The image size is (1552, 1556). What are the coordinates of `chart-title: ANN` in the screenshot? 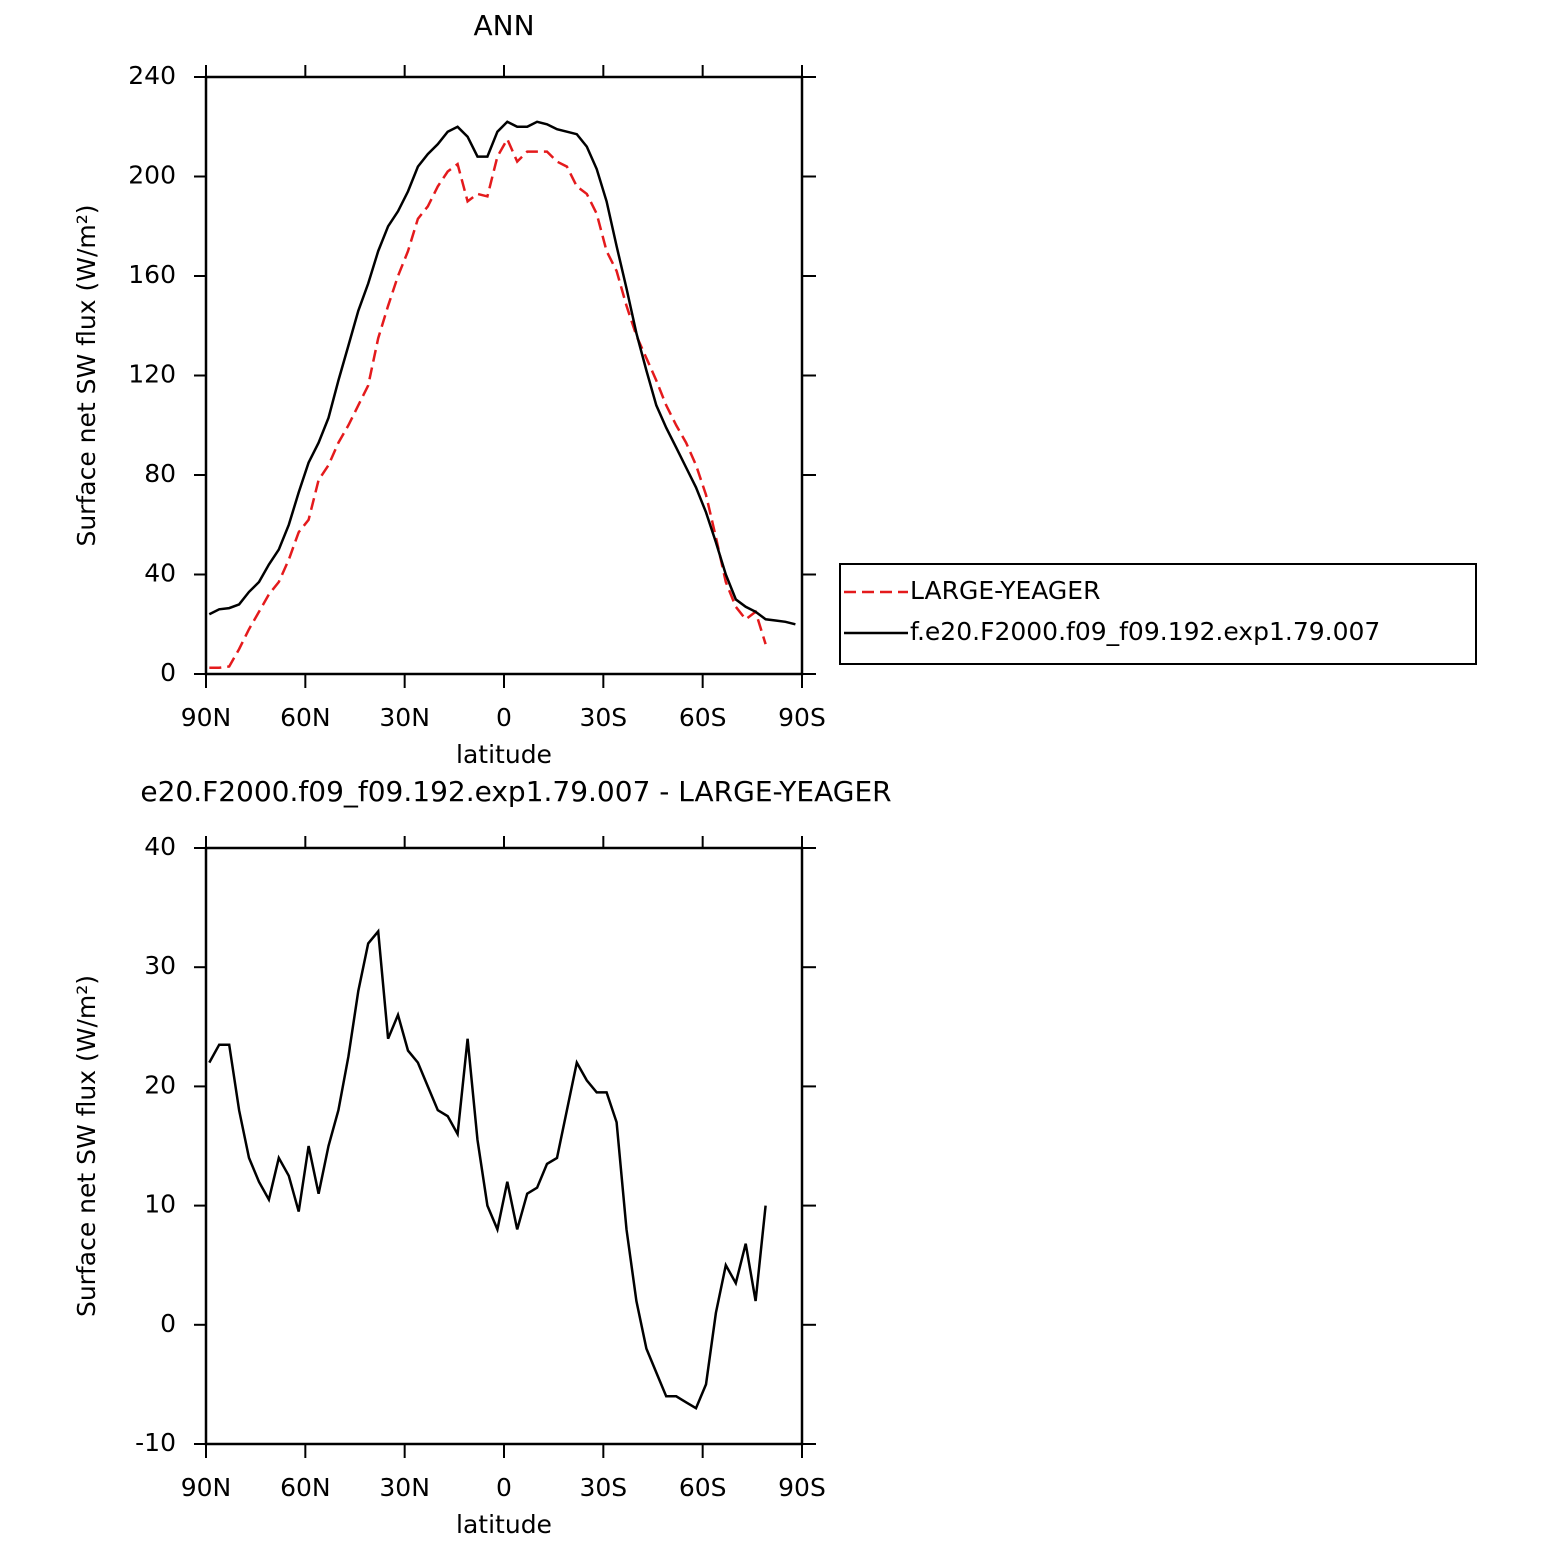 It's located at (503, 25).